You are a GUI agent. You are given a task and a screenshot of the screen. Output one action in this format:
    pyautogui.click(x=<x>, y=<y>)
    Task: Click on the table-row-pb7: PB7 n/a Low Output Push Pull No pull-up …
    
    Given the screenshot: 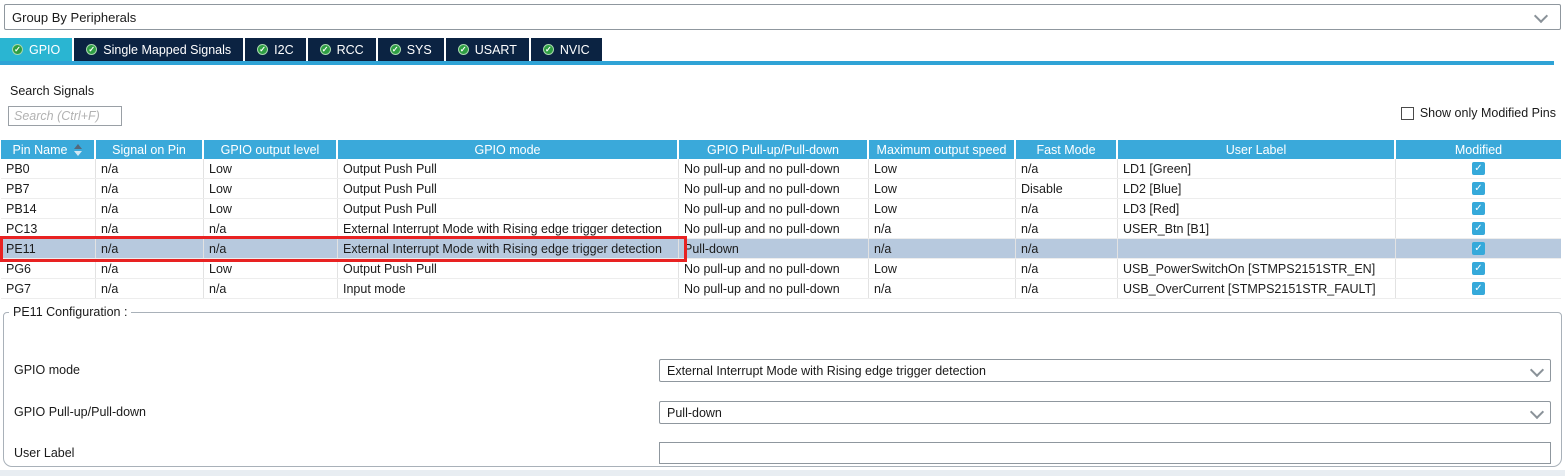 What is the action you would take?
    pyautogui.click(x=781, y=189)
    